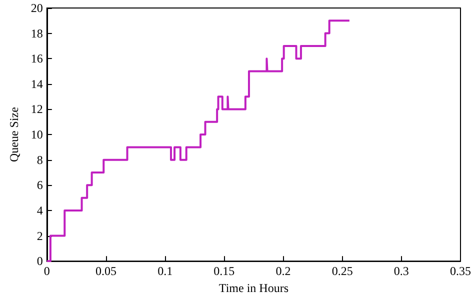 This screenshot has height=299, width=474. Describe the element at coordinates (39, 235) in the screenshot. I see `y-tick-label: 2` at that location.